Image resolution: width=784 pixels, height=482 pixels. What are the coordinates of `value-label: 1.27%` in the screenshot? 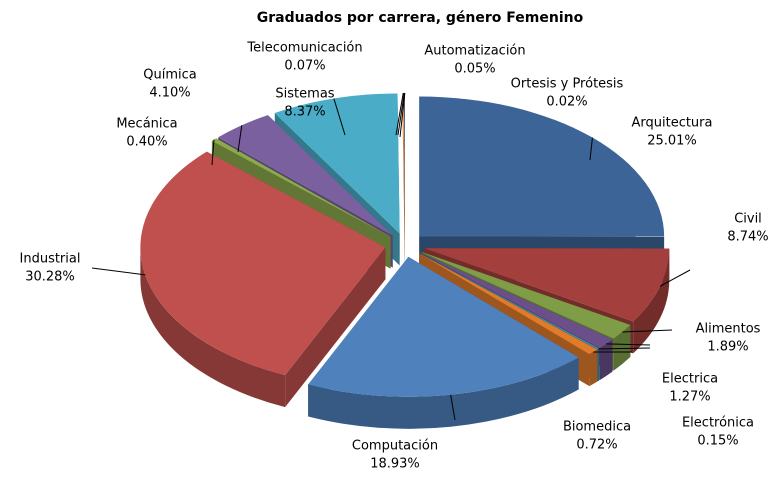 It's located at (689, 397).